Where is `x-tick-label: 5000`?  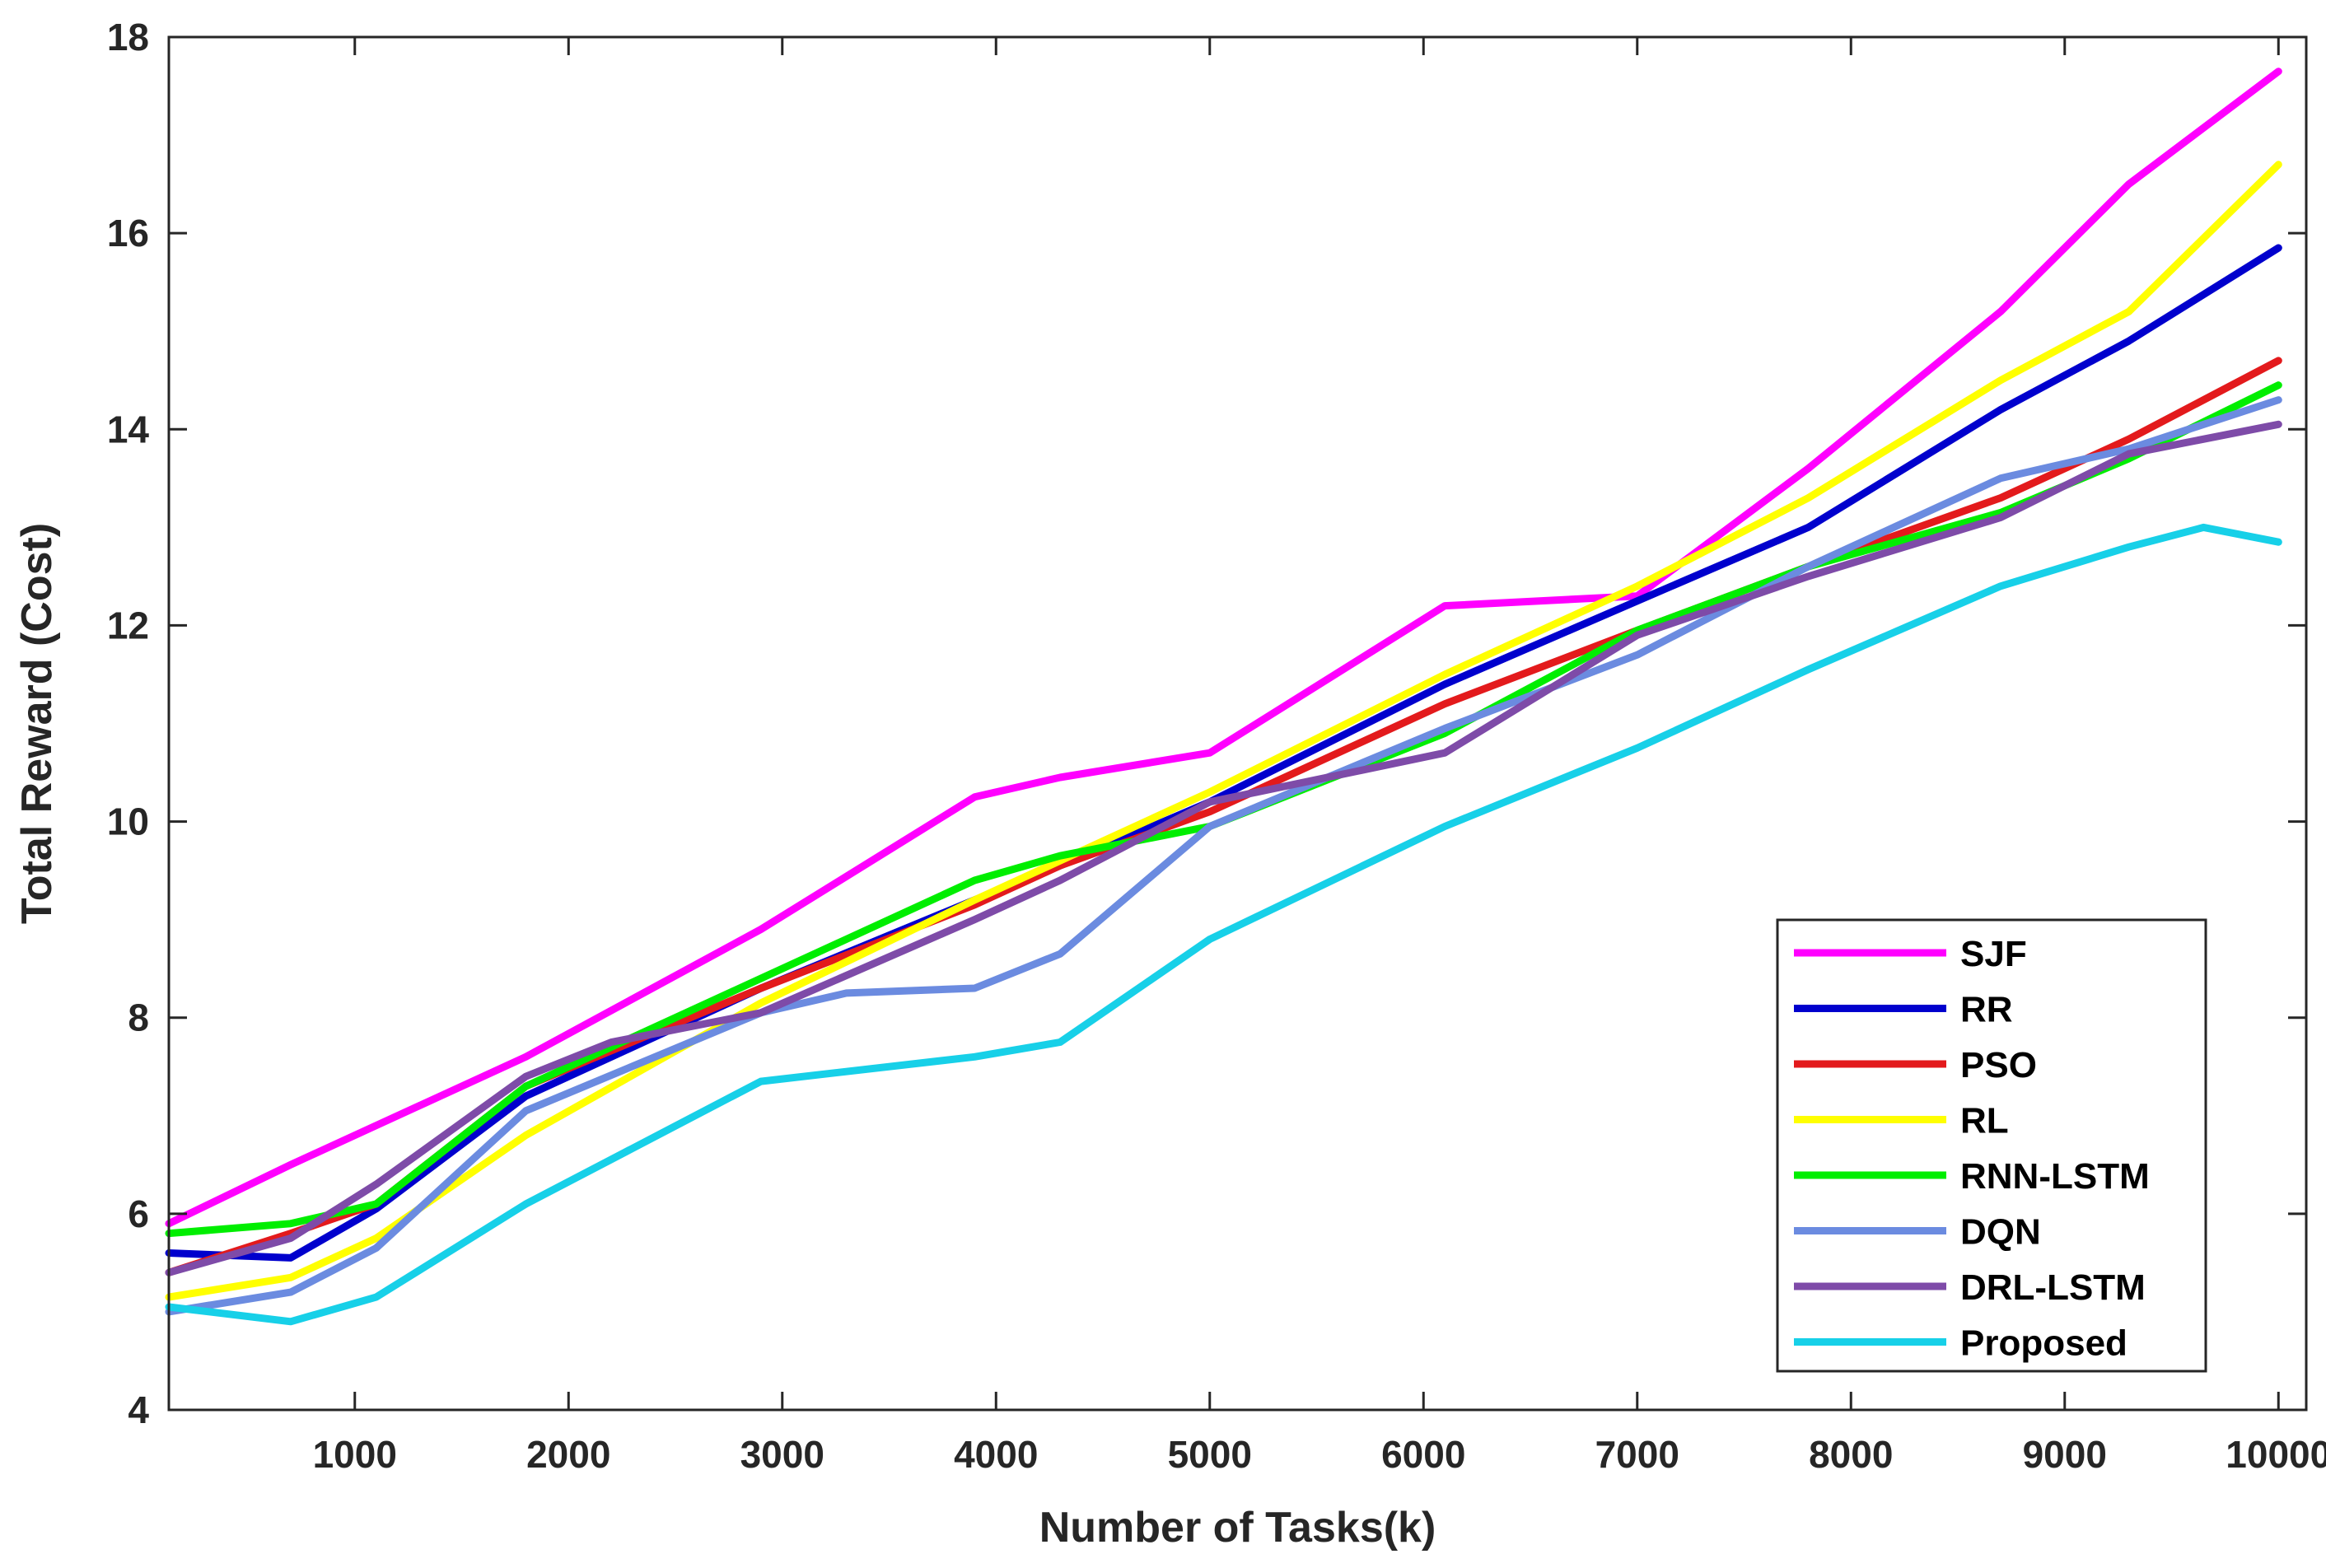 x-tick-label: 5000 is located at coordinates (1210, 1454).